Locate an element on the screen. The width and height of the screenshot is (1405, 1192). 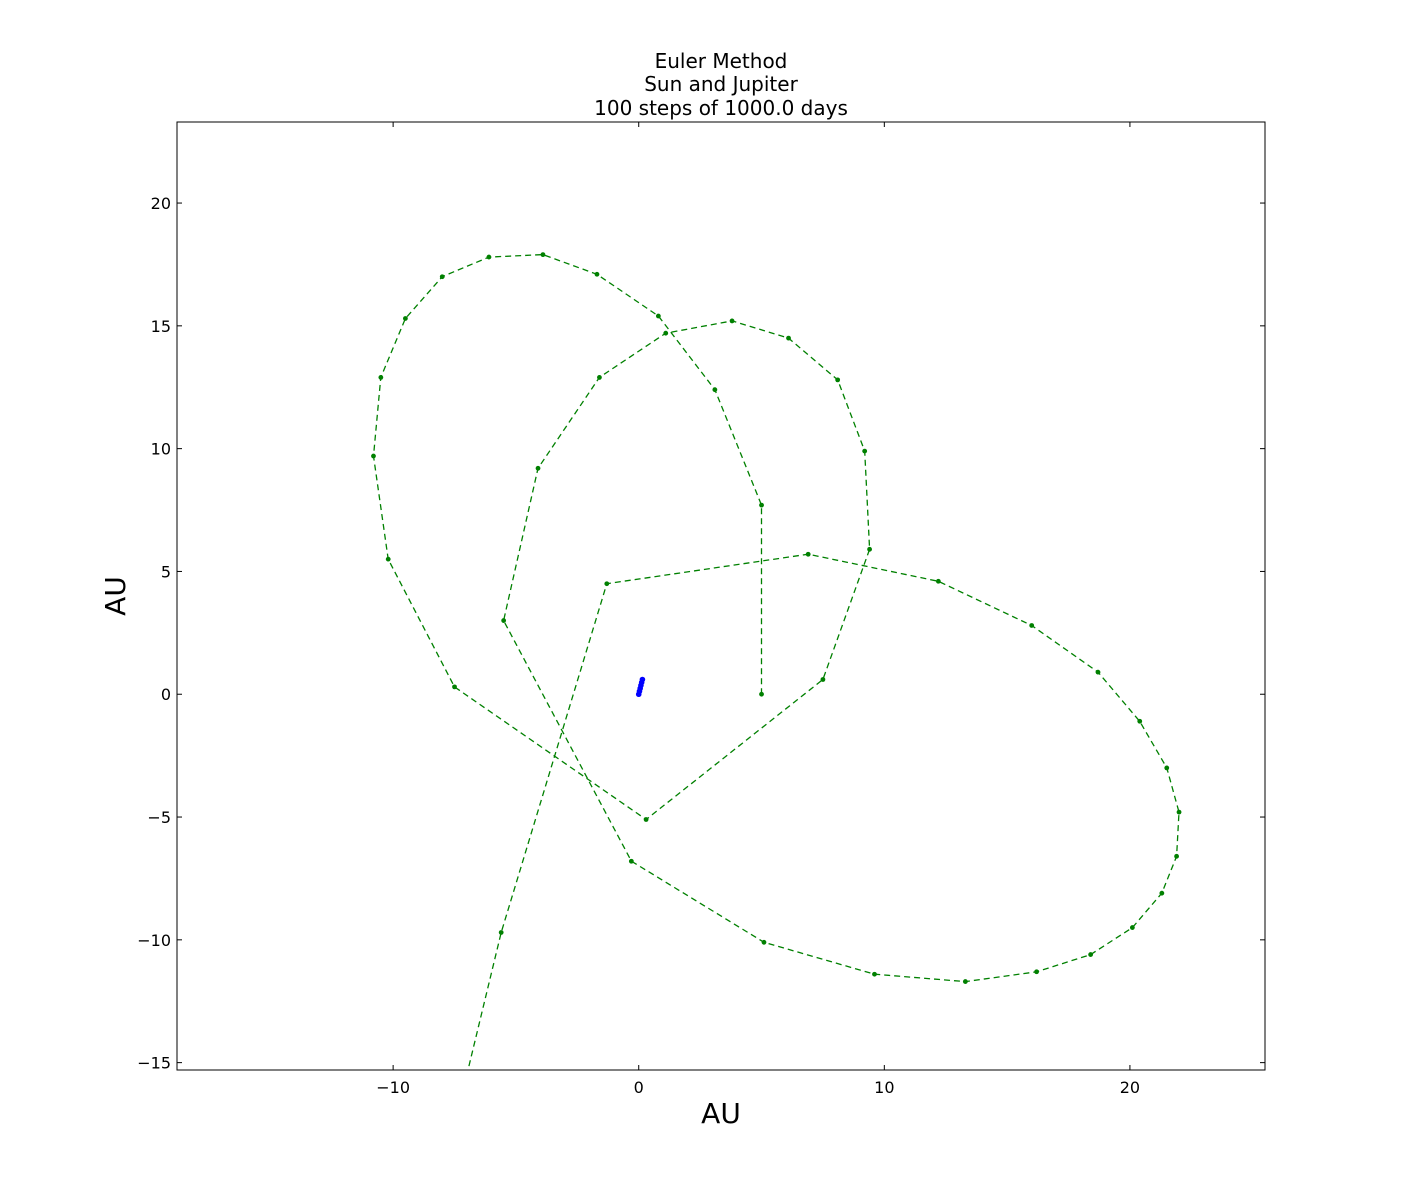
x-tick-label-3: 20 is located at coordinates (1130, 1087).